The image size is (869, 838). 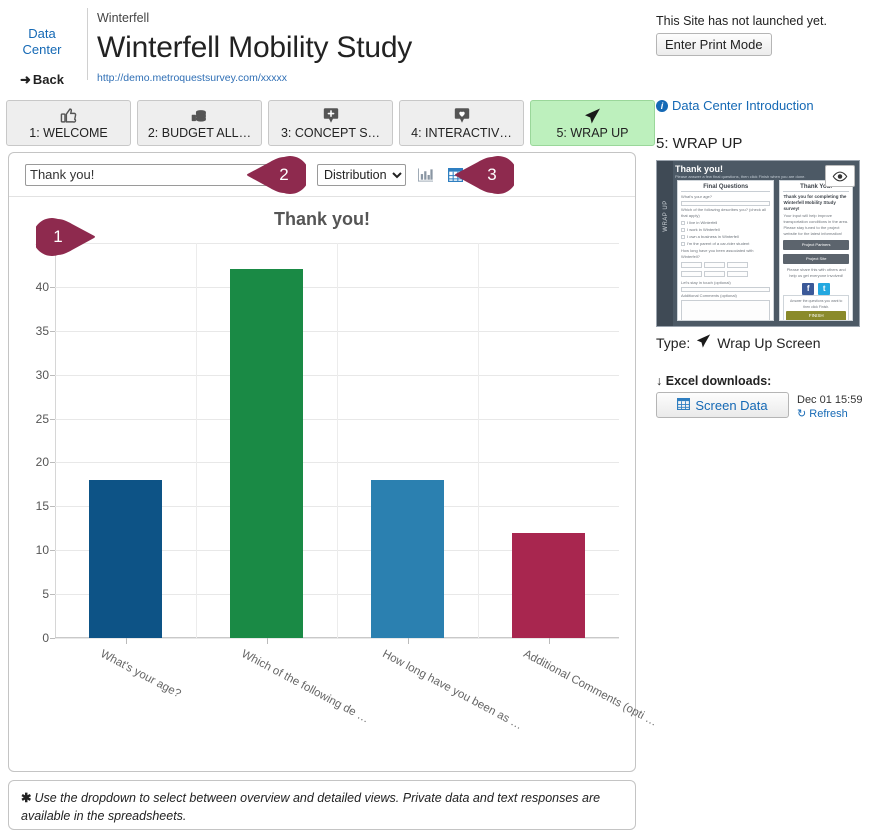 I want to click on callout-1: 1, so click(x=68, y=237).